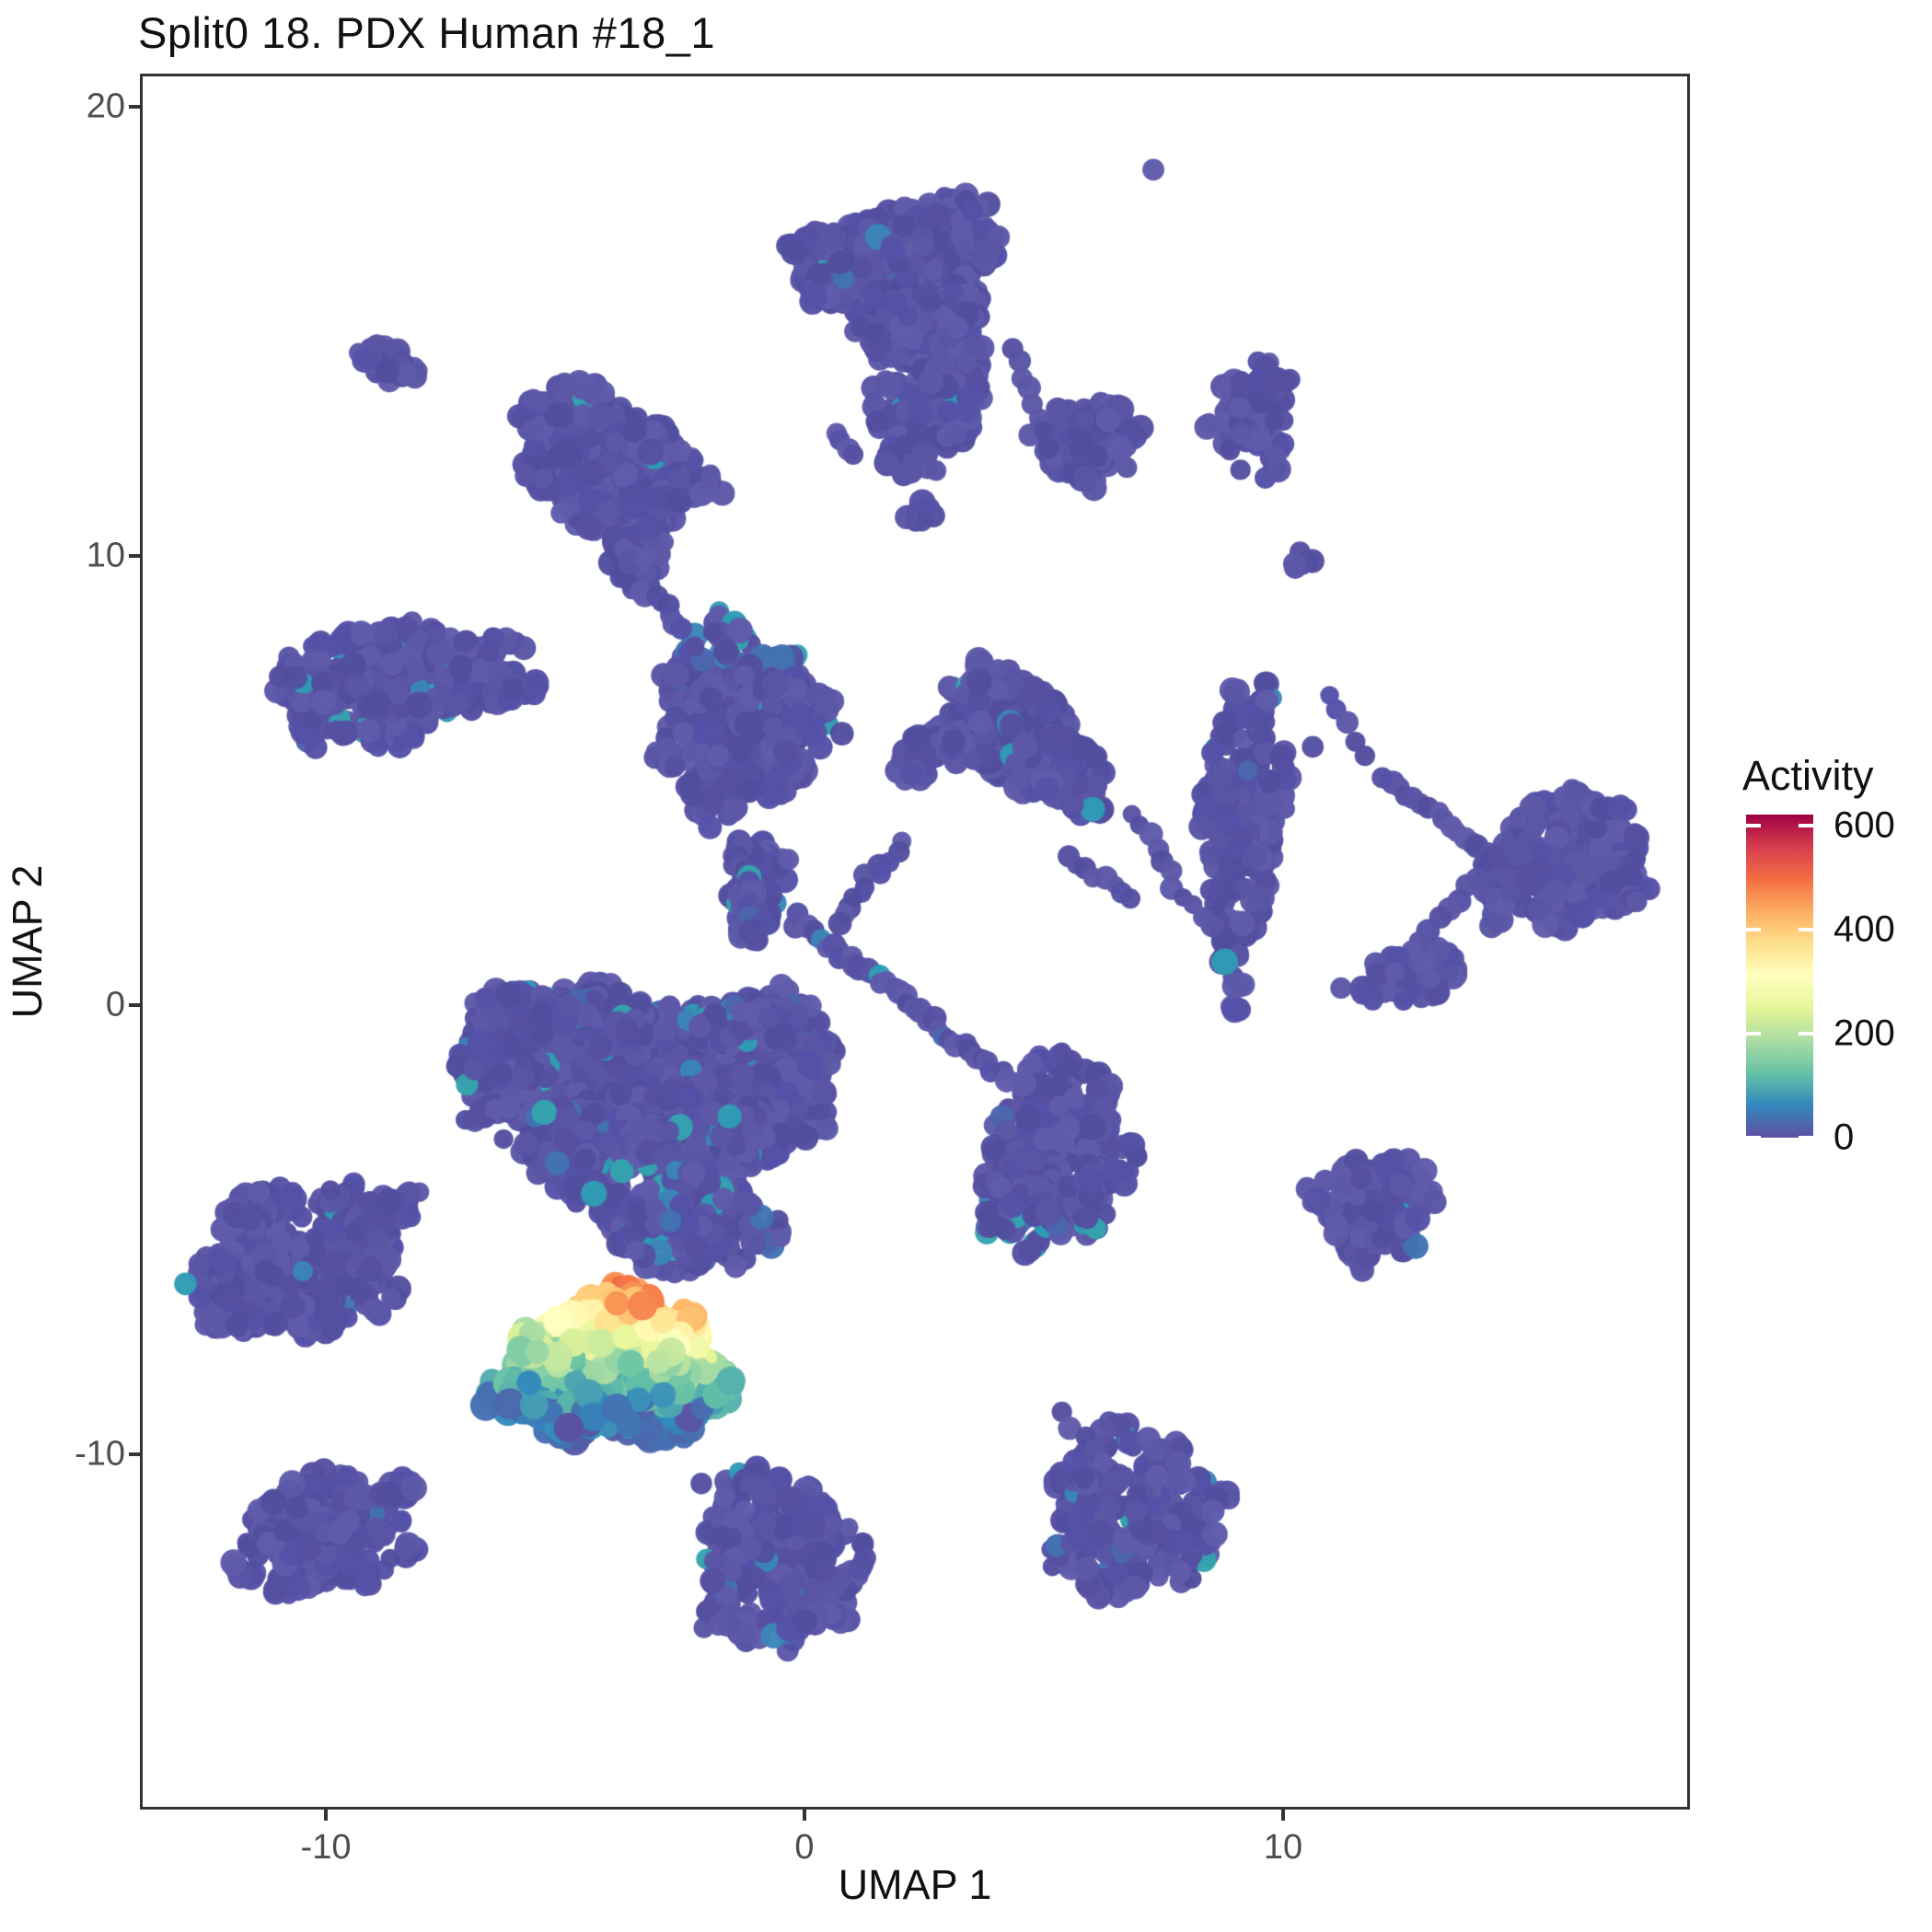 This screenshot has width=1932, height=1932. I want to click on y-tick-label: 10, so click(105, 555).